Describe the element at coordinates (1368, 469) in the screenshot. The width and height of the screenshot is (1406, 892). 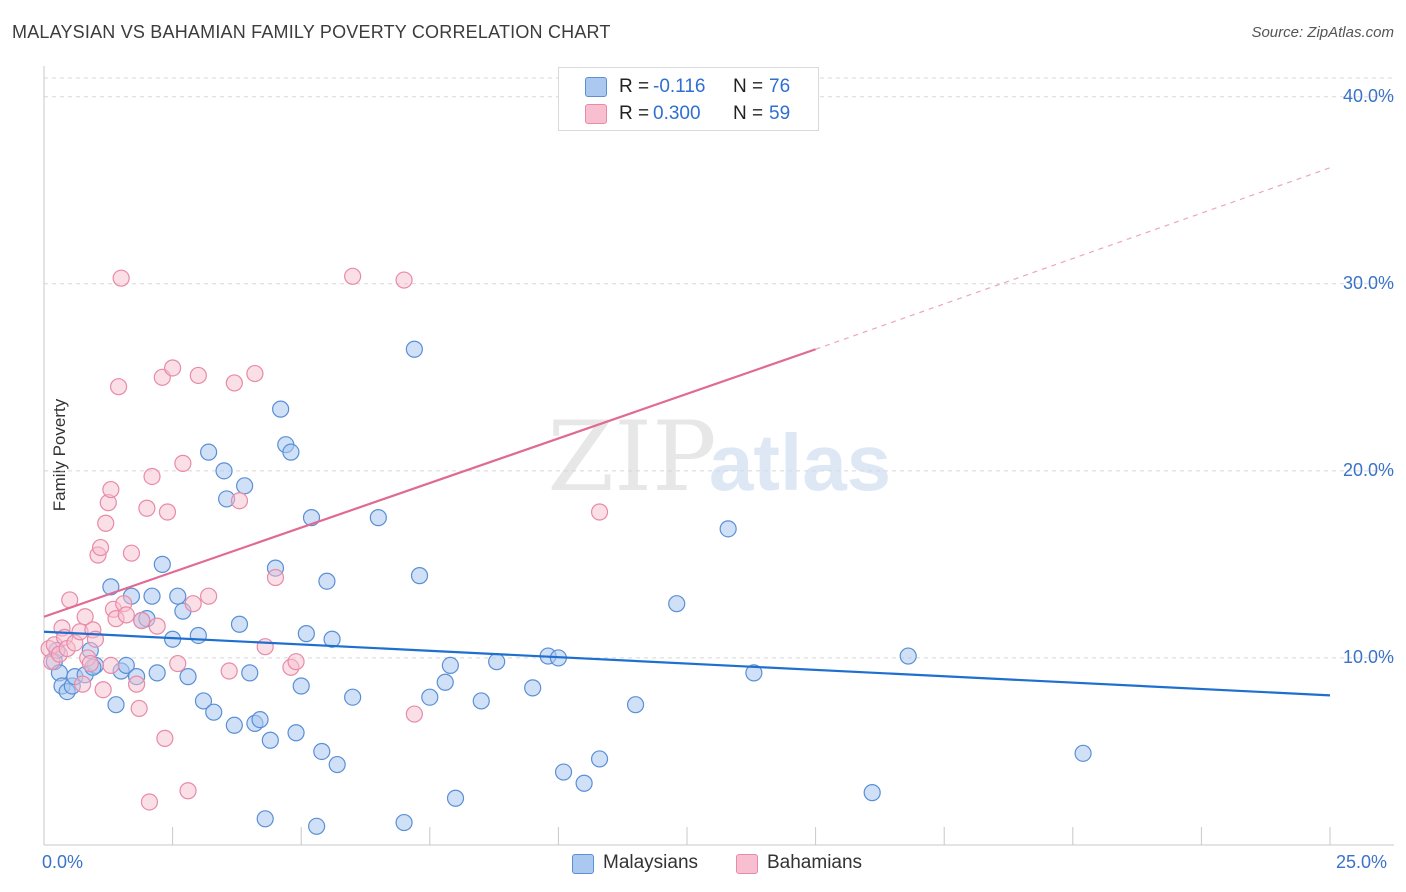
I see `y-tick-label: 20.0%` at that location.